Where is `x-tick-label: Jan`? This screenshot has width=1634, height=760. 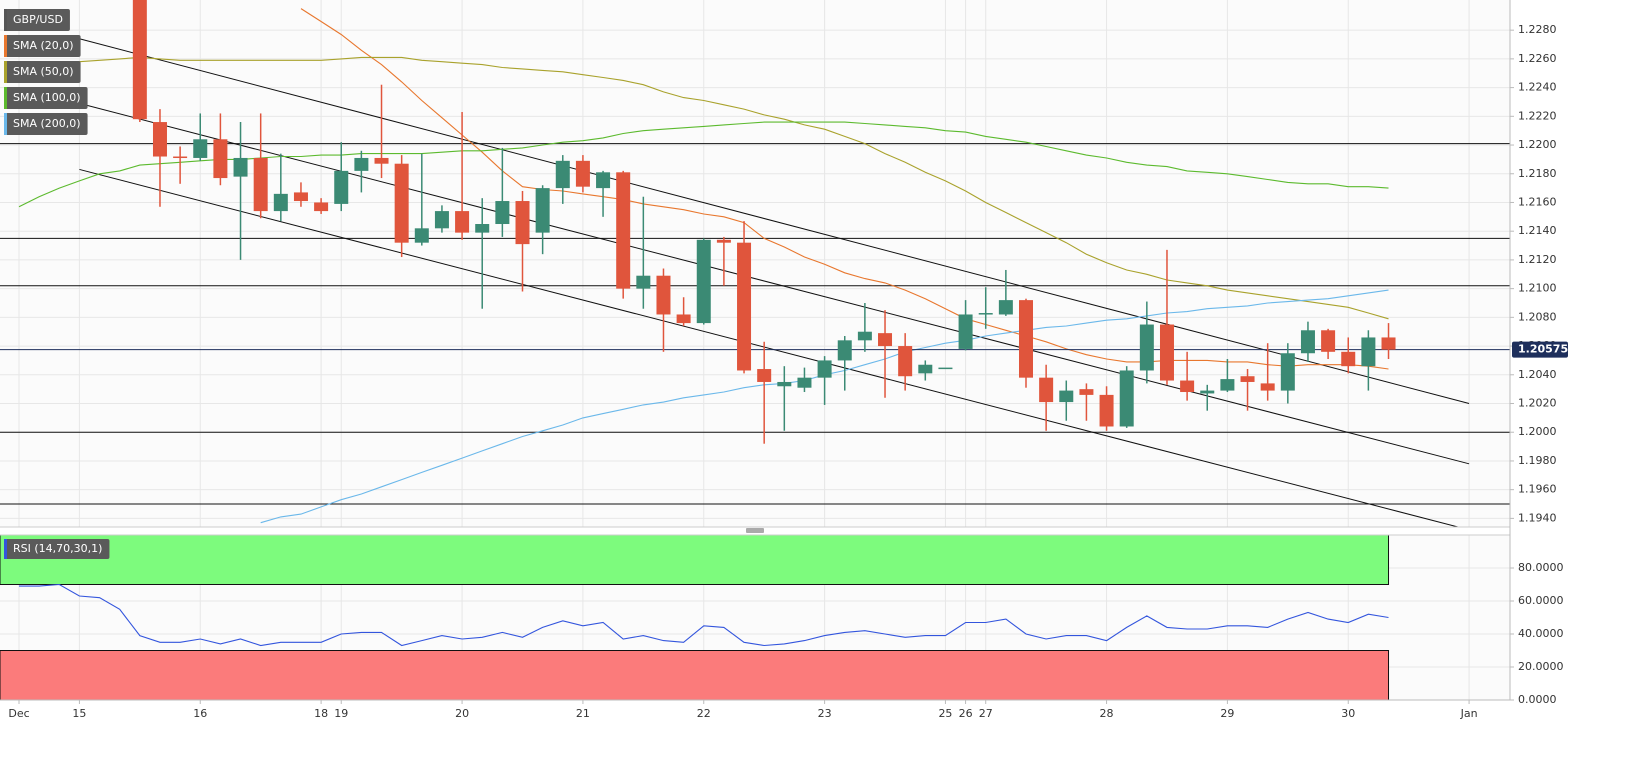 x-tick-label: Jan is located at coordinates (1469, 713).